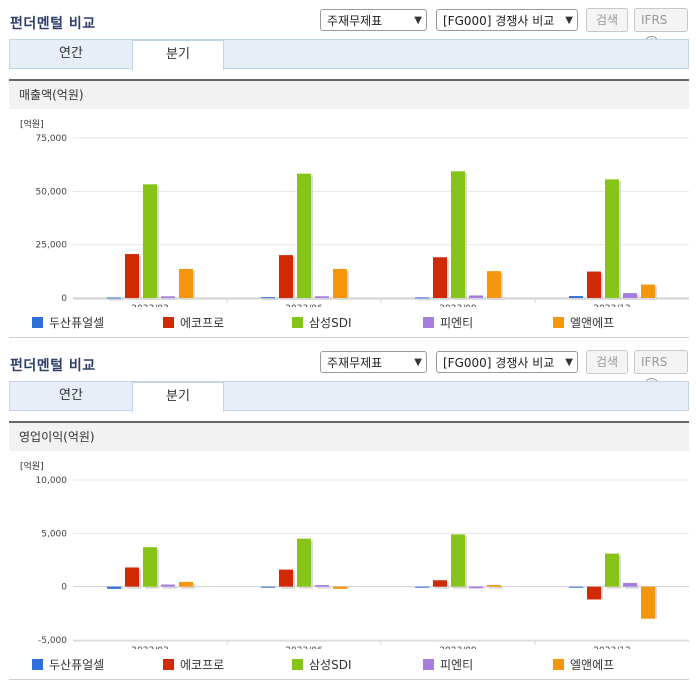  Describe the element at coordinates (592, 323) in the screenshot. I see `legend-label: 엘앤에프` at that location.